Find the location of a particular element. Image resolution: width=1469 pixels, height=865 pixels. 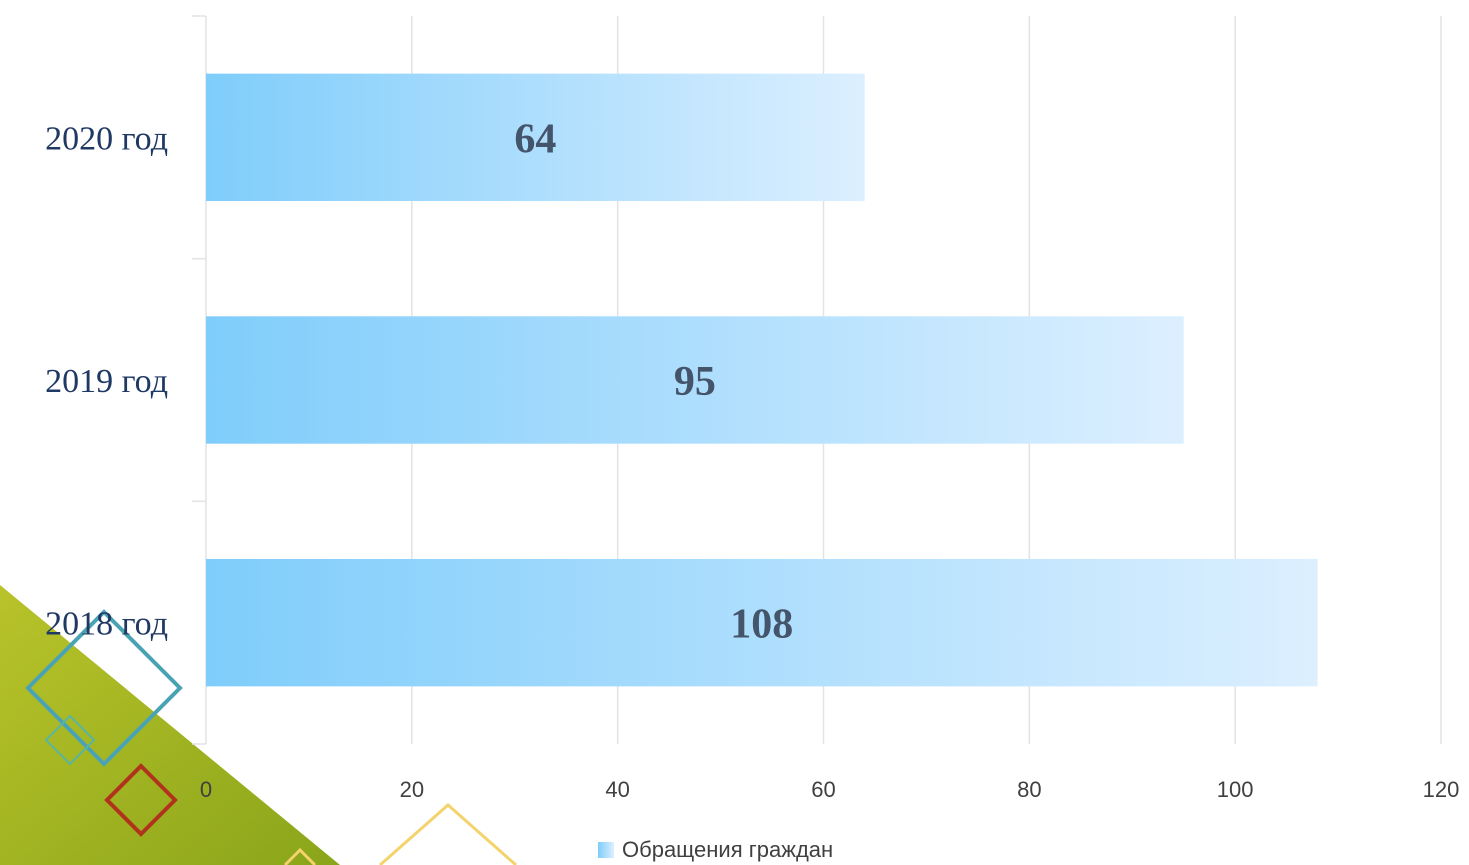

x-axis-tick-labels: 0 20 40 60 80 100 120 is located at coordinates (829, 789).